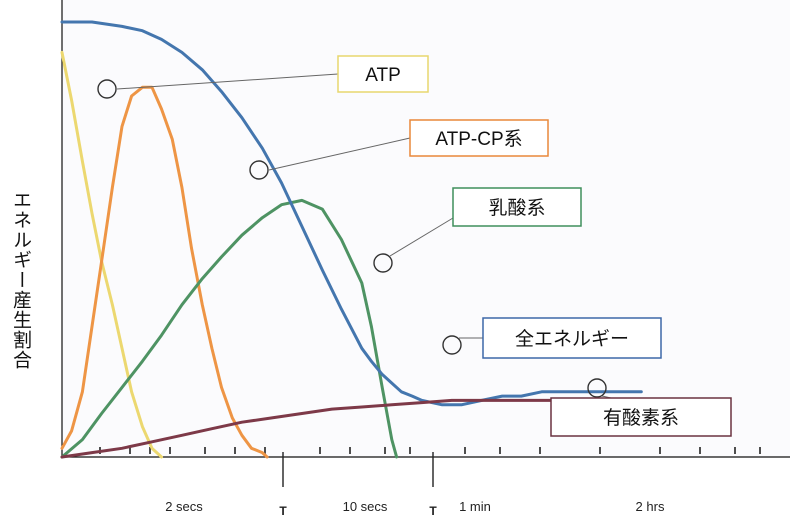 The height and width of the screenshot is (524, 800). Describe the element at coordinates (433, 511) in the screenshot. I see `x-tick-label-3: T` at that location.